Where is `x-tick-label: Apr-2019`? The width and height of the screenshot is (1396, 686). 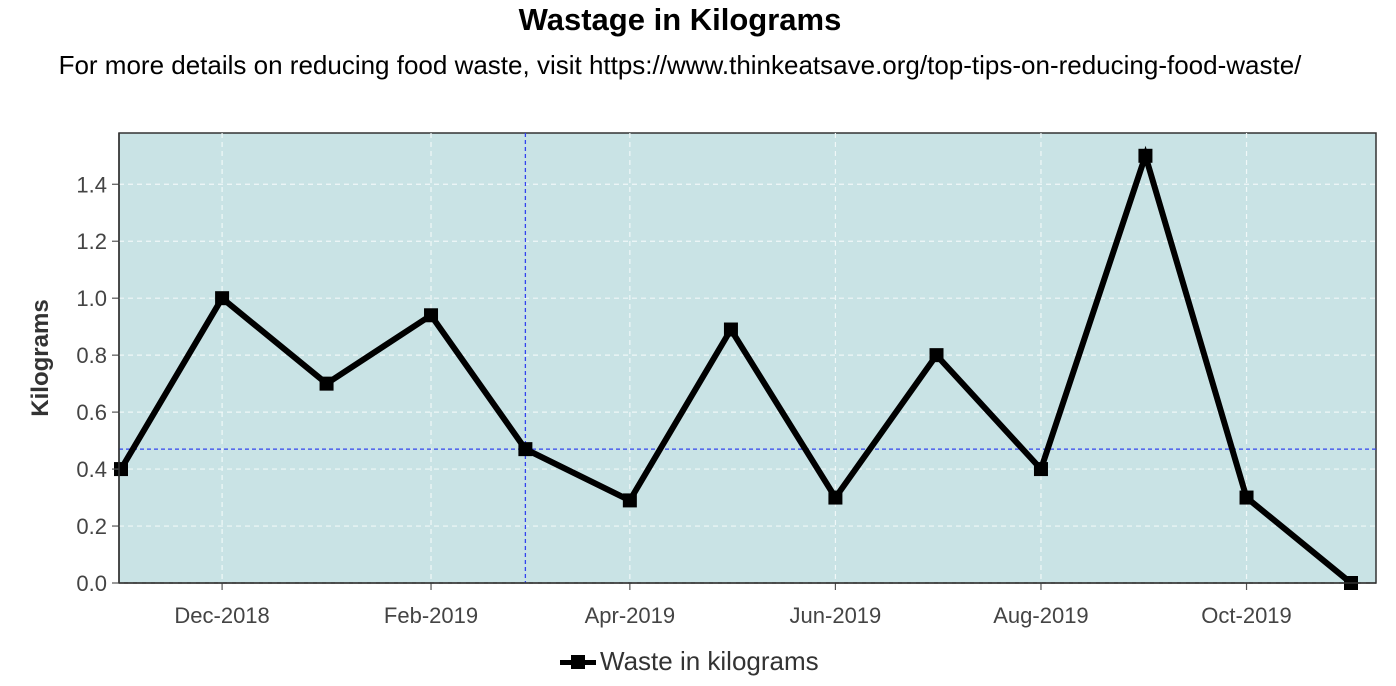 x-tick-label: Apr-2019 is located at coordinates (630, 615).